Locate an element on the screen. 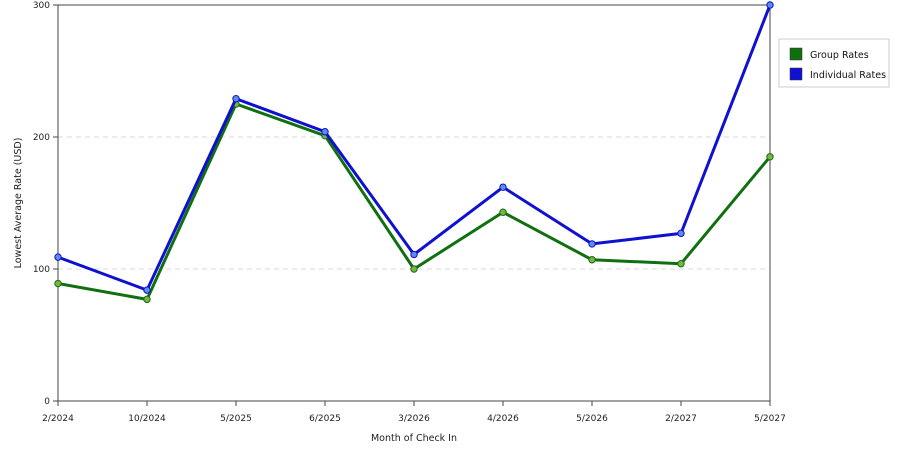 The image size is (900, 450). y-tick-label: 100 is located at coordinates (41, 270).